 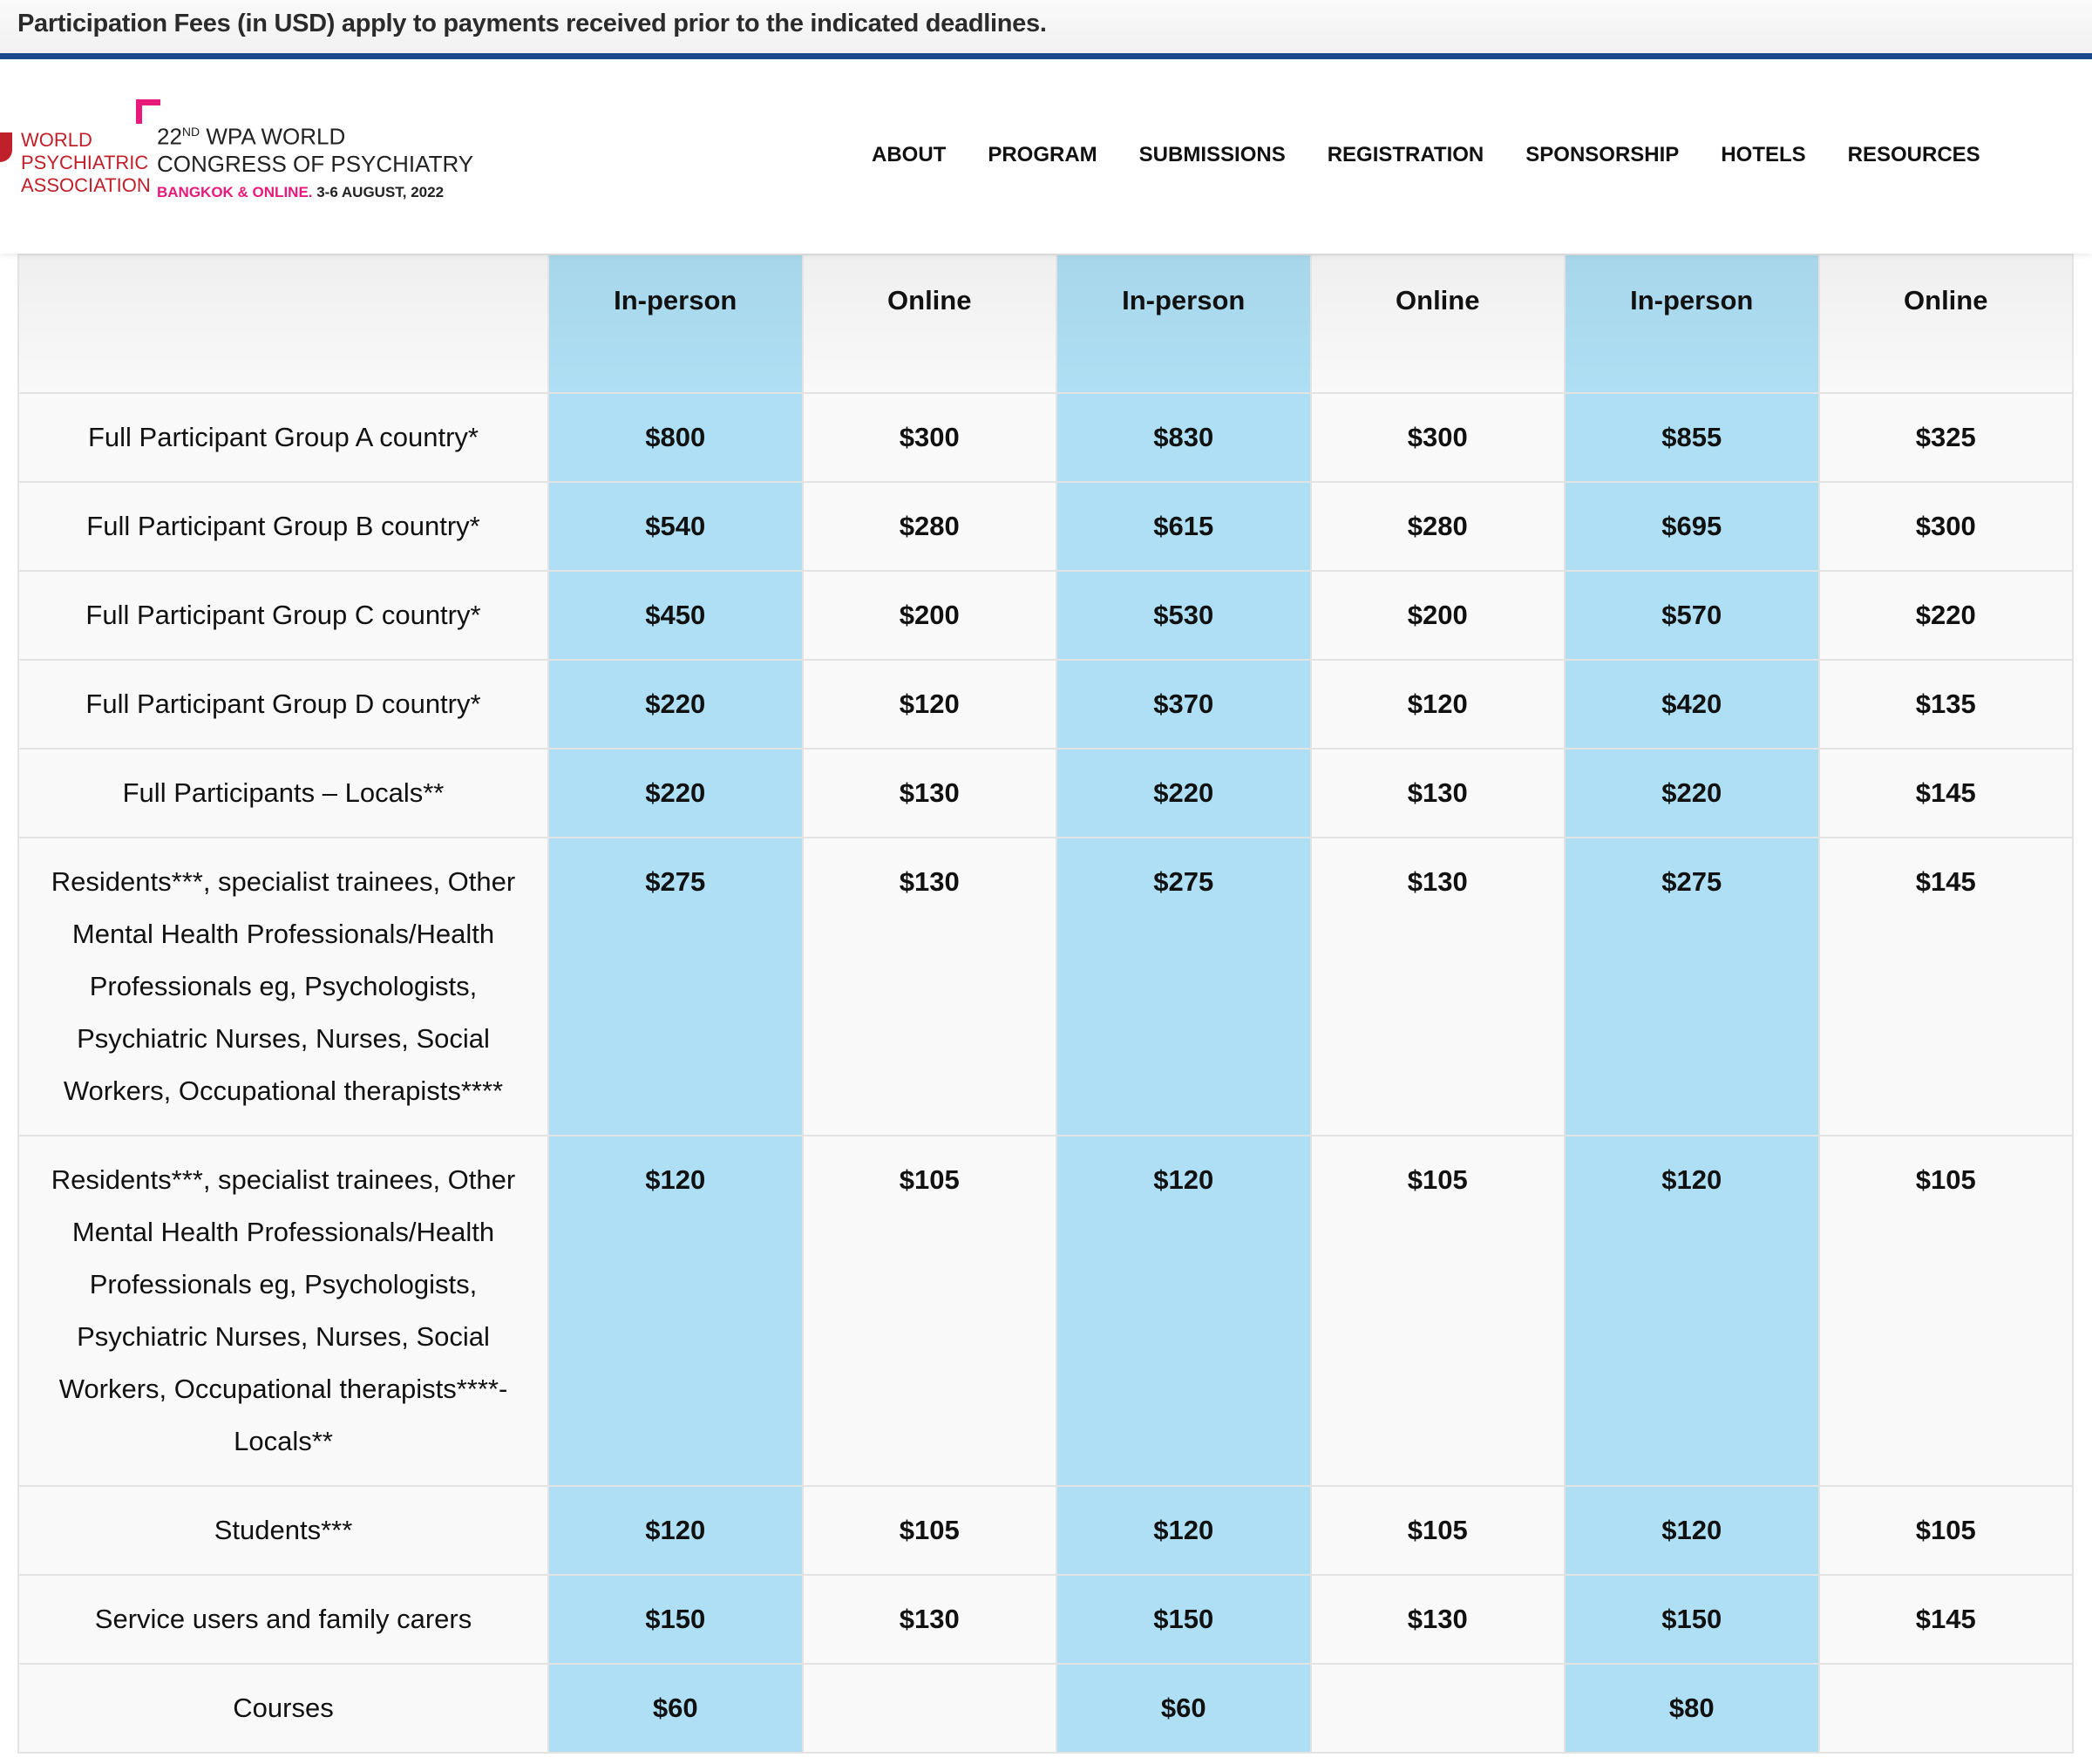 I want to click on fee-cell: $60, so click(x=1184, y=1708).